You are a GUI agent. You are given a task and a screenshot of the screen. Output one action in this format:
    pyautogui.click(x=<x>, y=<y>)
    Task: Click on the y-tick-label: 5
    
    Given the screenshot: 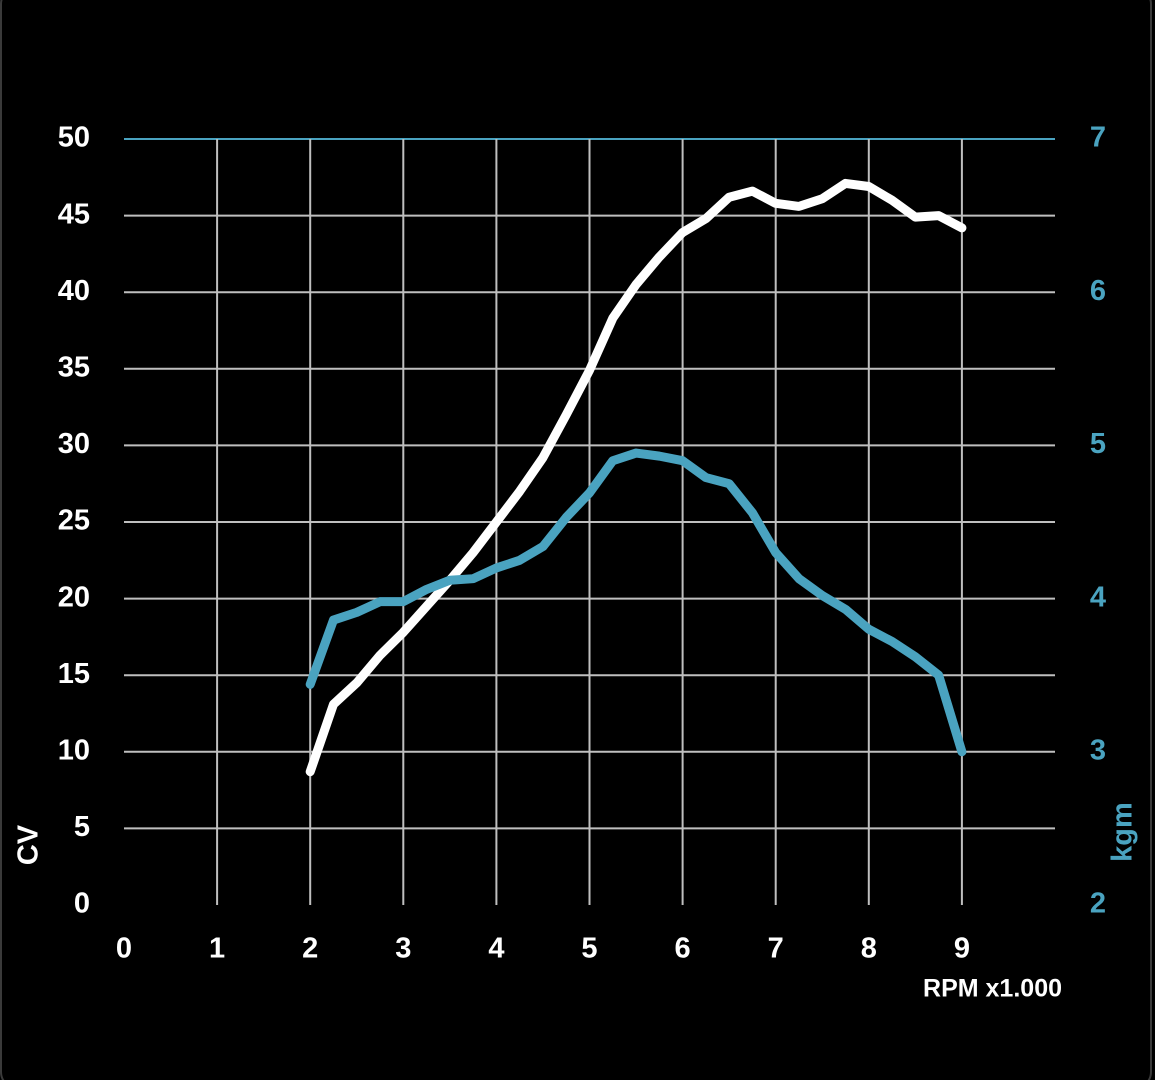 What is the action you would take?
    pyautogui.click(x=82, y=827)
    